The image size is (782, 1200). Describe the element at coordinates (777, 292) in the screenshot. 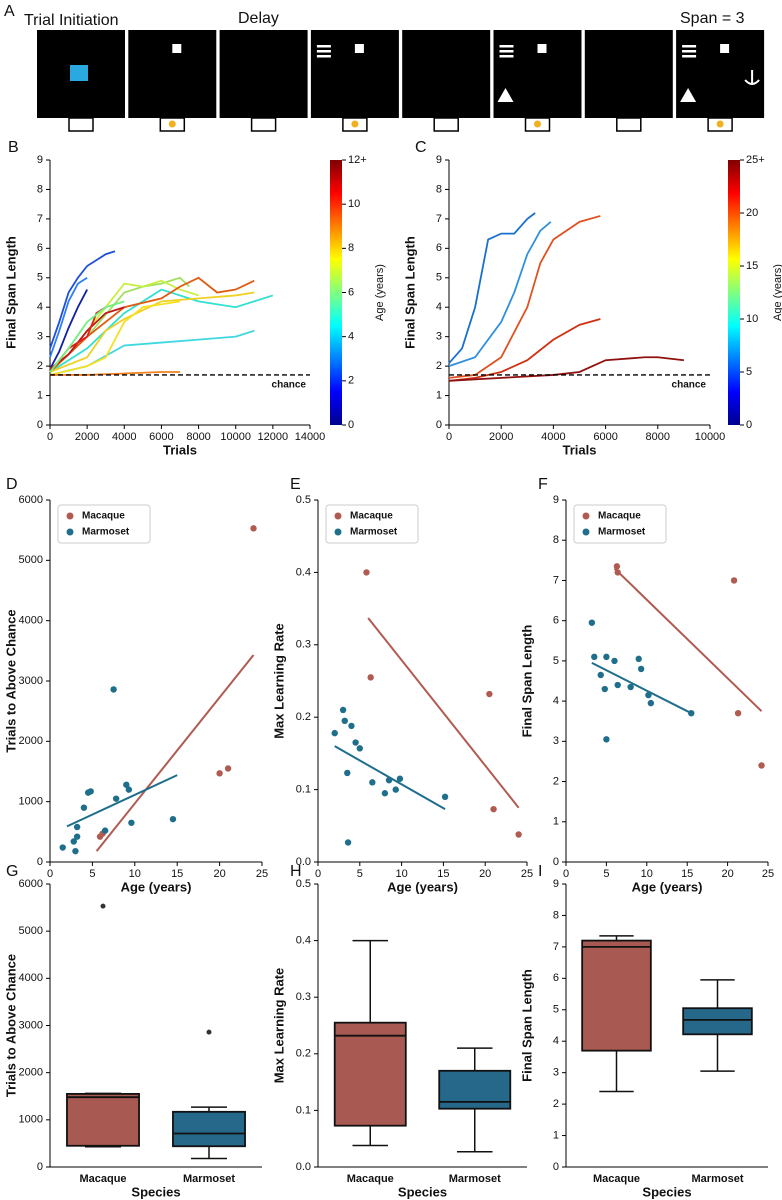

I see `colorbar-label: Age (years)` at that location.